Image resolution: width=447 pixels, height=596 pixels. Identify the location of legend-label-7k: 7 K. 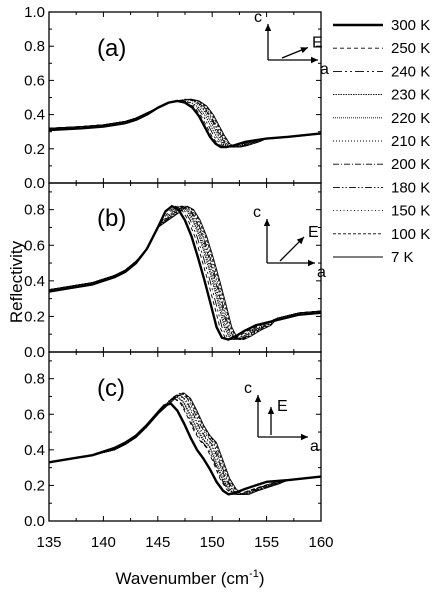
(402, 257).